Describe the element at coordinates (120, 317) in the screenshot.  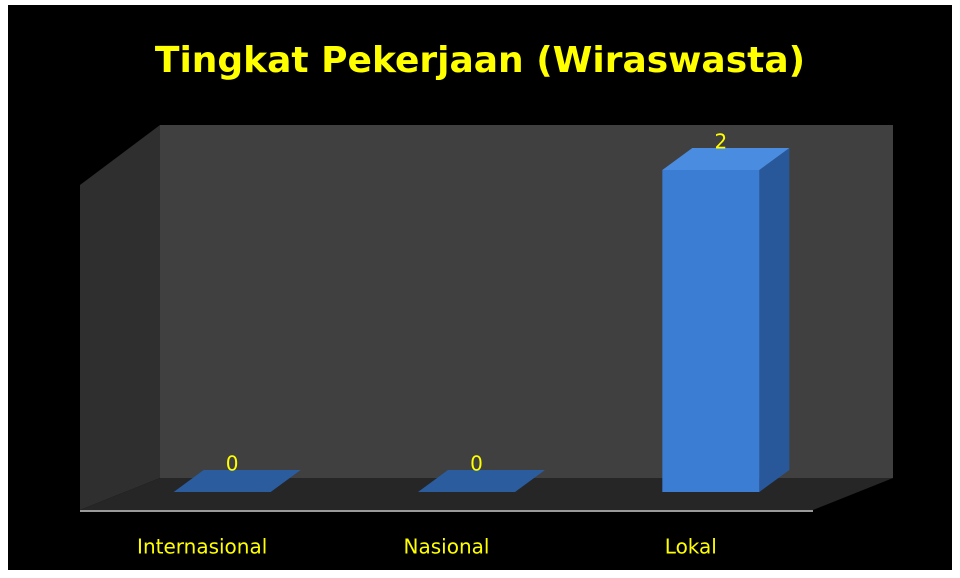
I see `side-wall` at that location.